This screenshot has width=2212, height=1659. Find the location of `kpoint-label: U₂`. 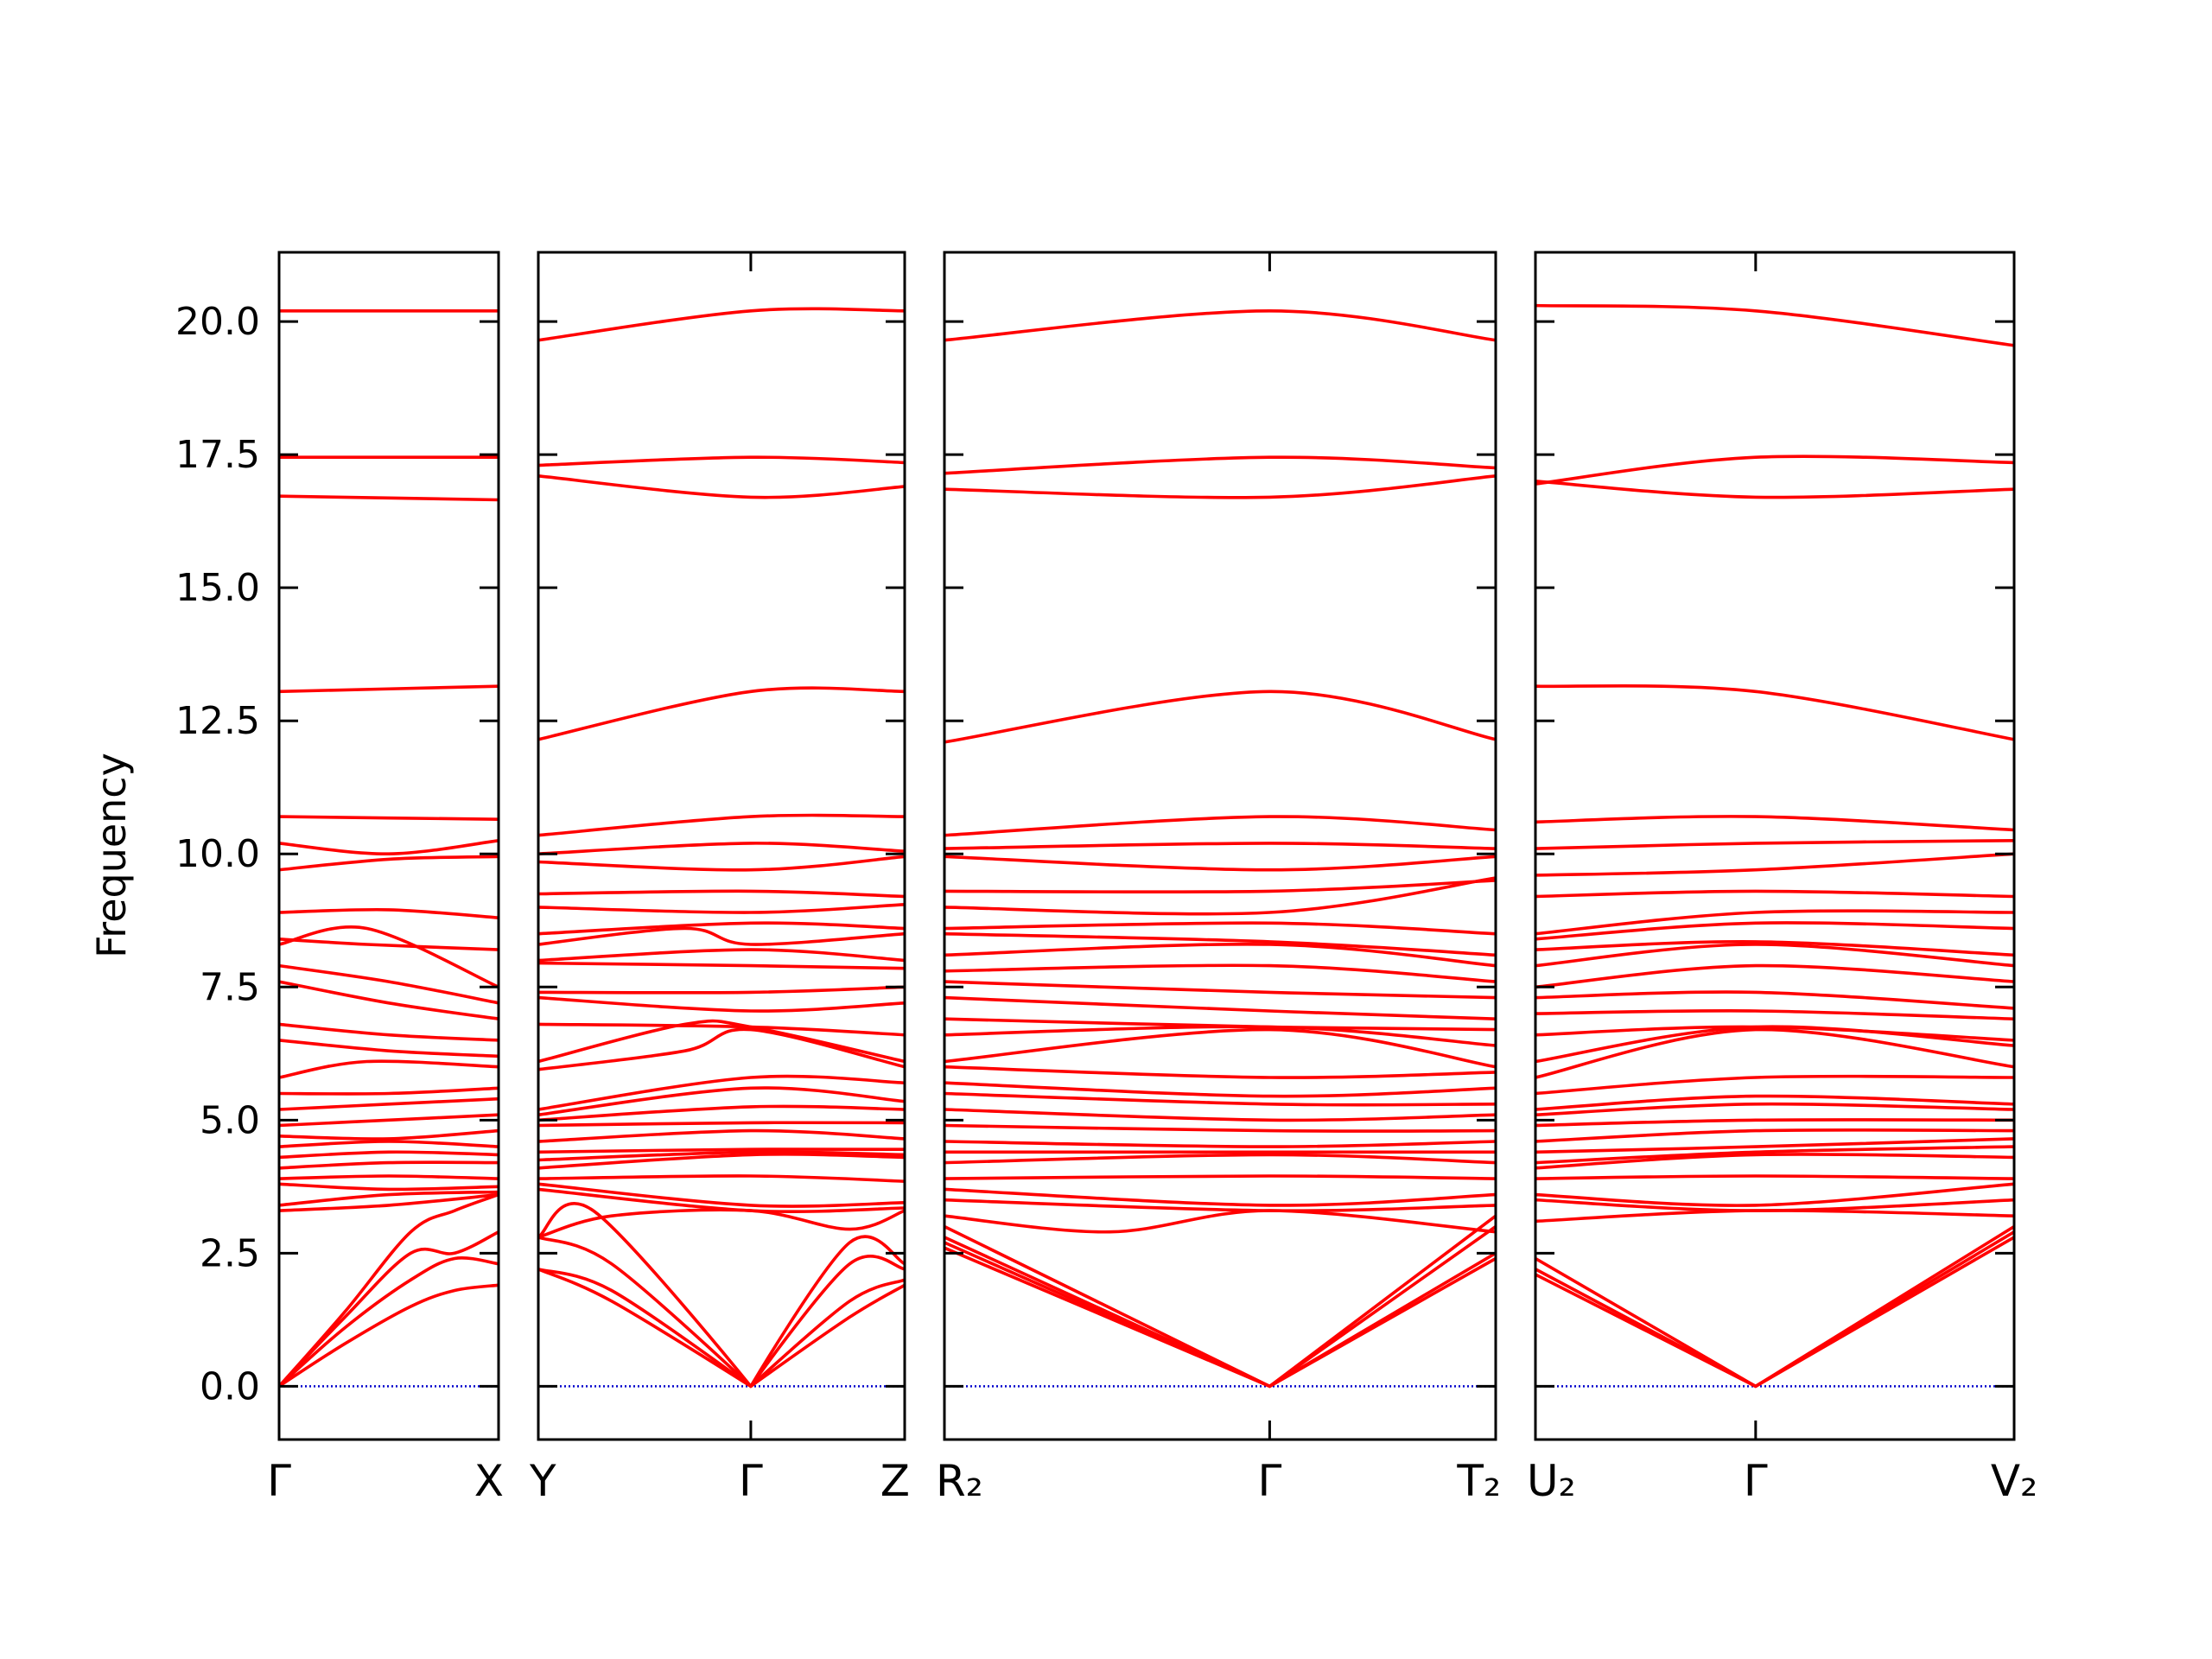

kpoint-label: U₂ is located at coordinates (1551, 1481).